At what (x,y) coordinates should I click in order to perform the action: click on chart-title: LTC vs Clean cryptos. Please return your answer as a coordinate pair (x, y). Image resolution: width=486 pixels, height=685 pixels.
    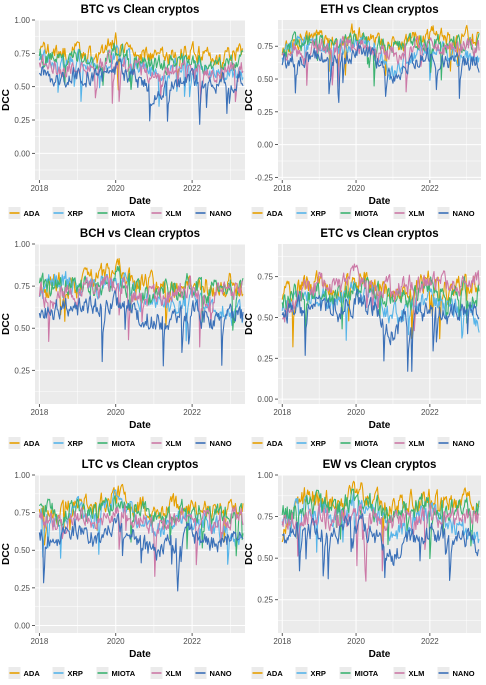
    Looking at the image, I should click on (140, 465).